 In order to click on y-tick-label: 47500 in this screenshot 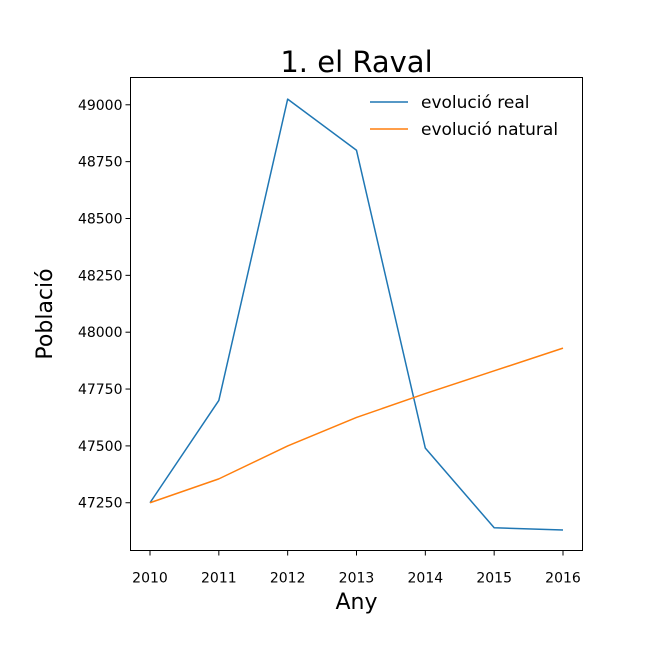, I will do `click(100, 447)`.